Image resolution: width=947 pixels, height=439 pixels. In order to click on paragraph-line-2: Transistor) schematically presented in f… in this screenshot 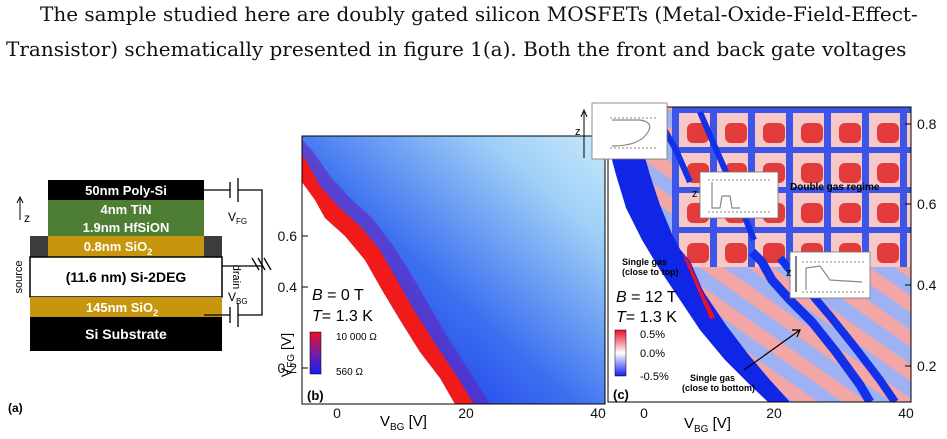, I will do `click(456, 49)`.